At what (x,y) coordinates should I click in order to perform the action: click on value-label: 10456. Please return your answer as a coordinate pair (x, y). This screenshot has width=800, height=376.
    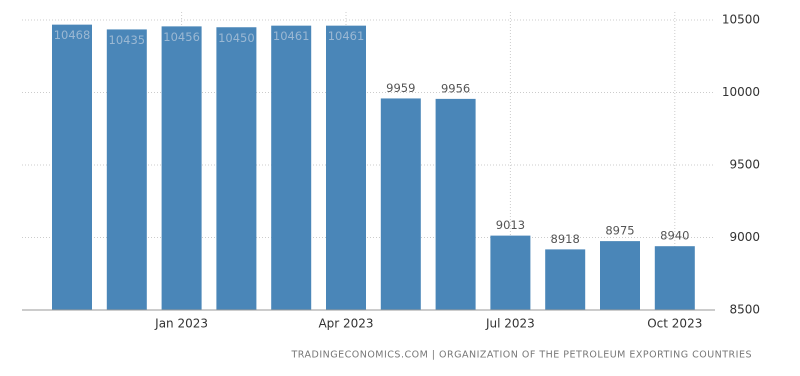
    Looking at the image, I should click on (181, 37).